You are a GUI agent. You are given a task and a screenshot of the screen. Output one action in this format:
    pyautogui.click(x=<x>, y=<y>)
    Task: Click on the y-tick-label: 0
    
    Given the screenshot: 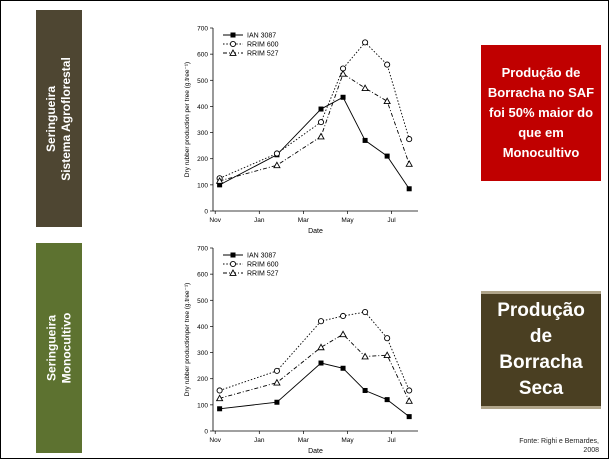 What is the action you would take?
    pyautogui.click(x=206, y=212)
    